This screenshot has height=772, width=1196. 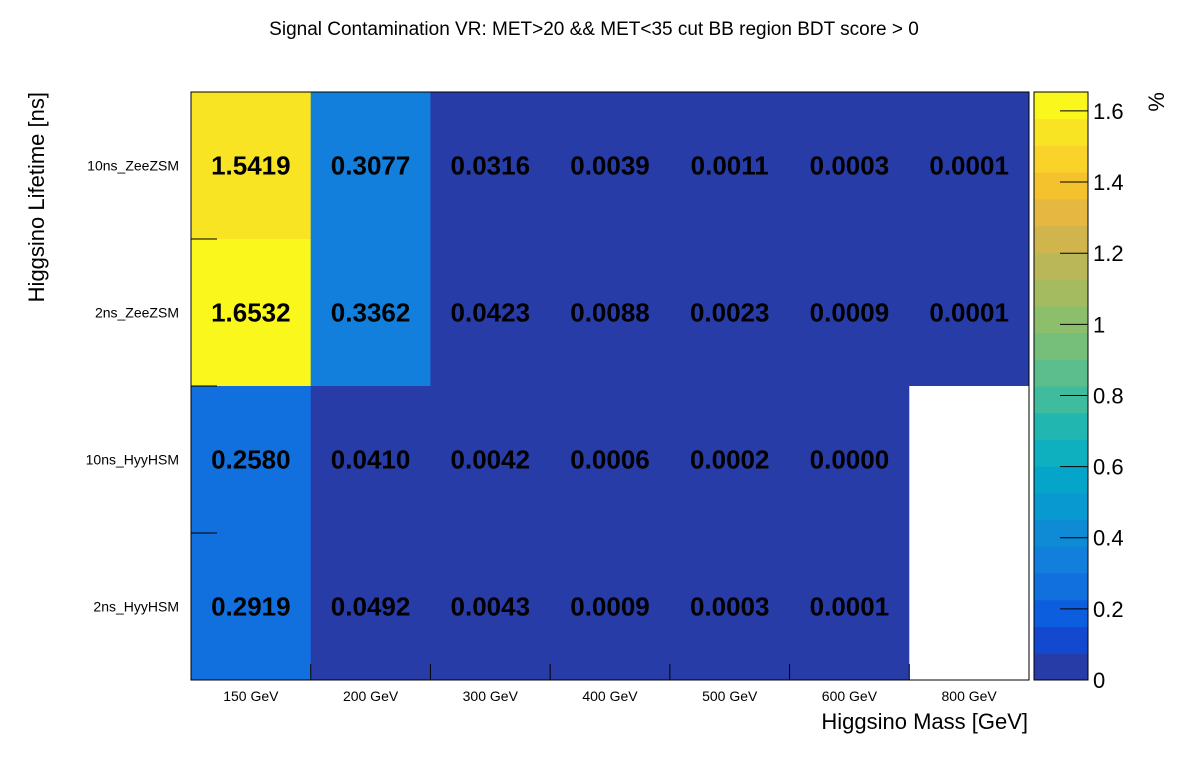 I want to click on colorbar-tick-label: 0.8, so click(x=1108, y=395).